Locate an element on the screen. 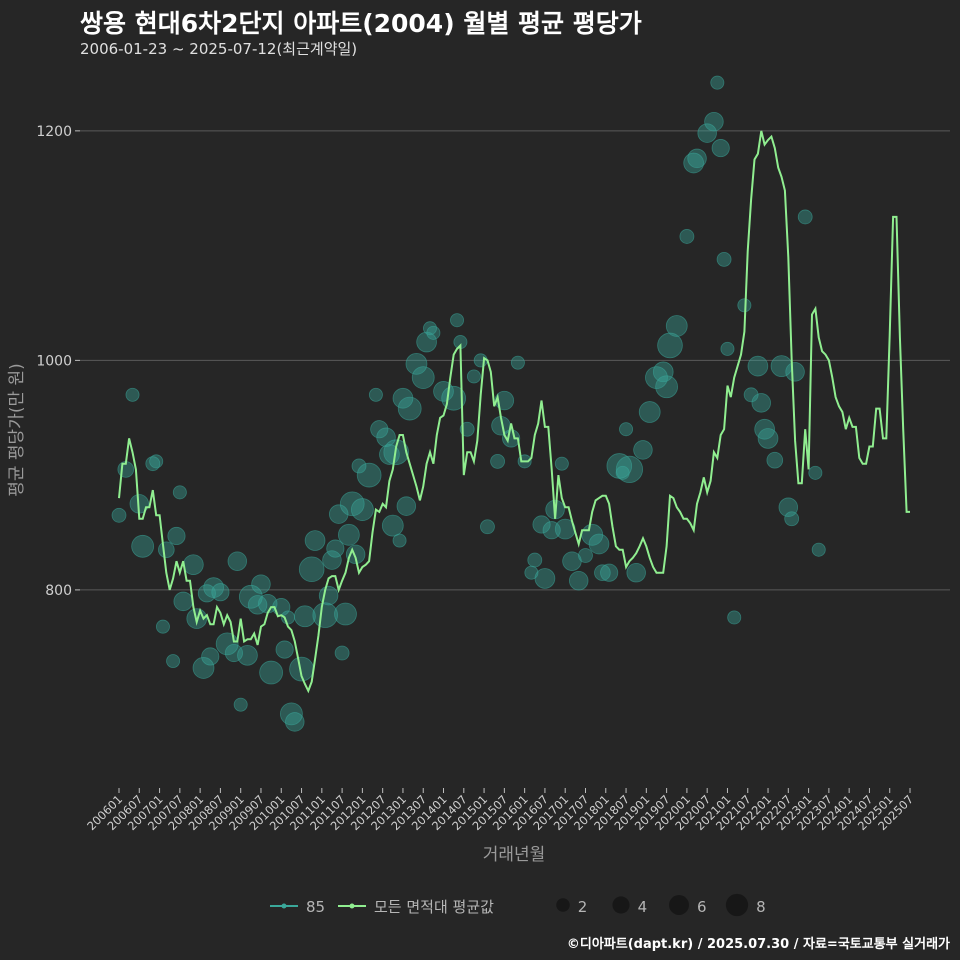  ytick-label-800: 800 is located at coordinates (58, 591).